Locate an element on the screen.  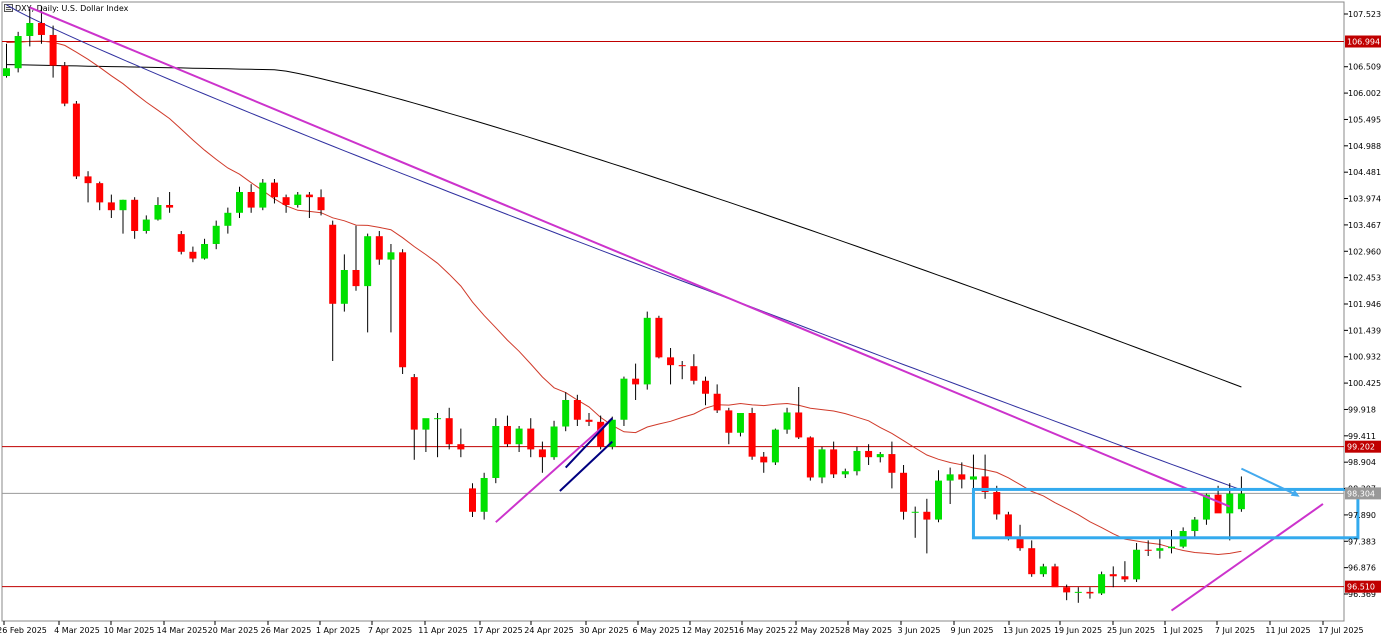
july-uptrend-line is located at coordinates (1247, 557).